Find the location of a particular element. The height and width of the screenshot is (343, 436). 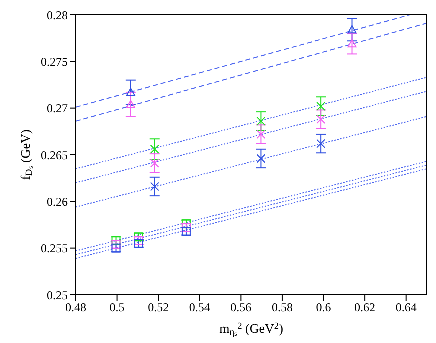

x-tick-label: 0.48 is located at coordinates (76, 307).